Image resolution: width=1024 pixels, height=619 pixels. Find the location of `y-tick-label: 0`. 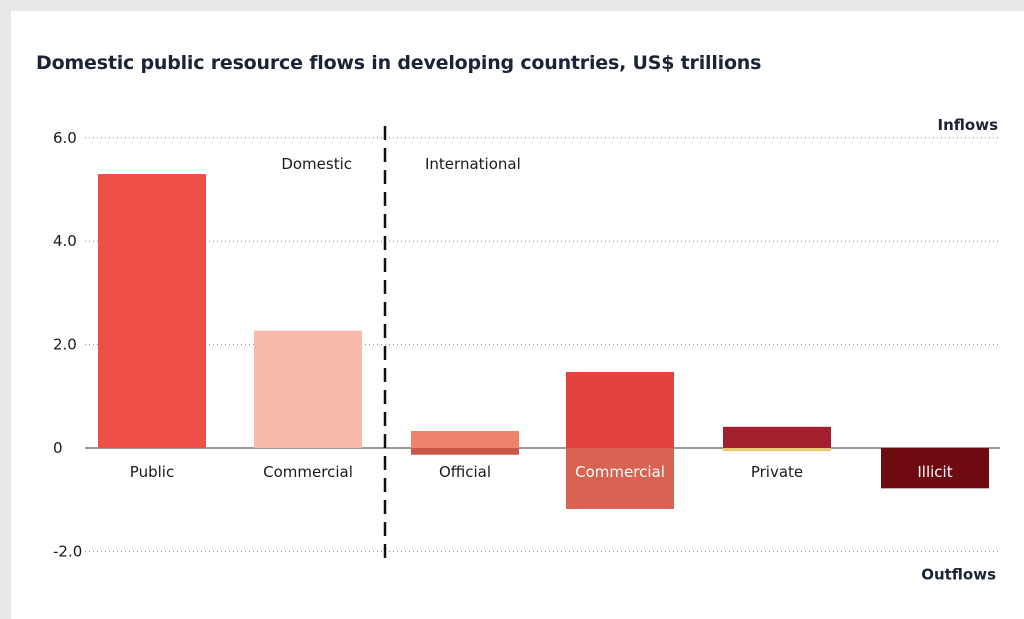

y-tick-label: 0 is located at coordinates (58, 448).